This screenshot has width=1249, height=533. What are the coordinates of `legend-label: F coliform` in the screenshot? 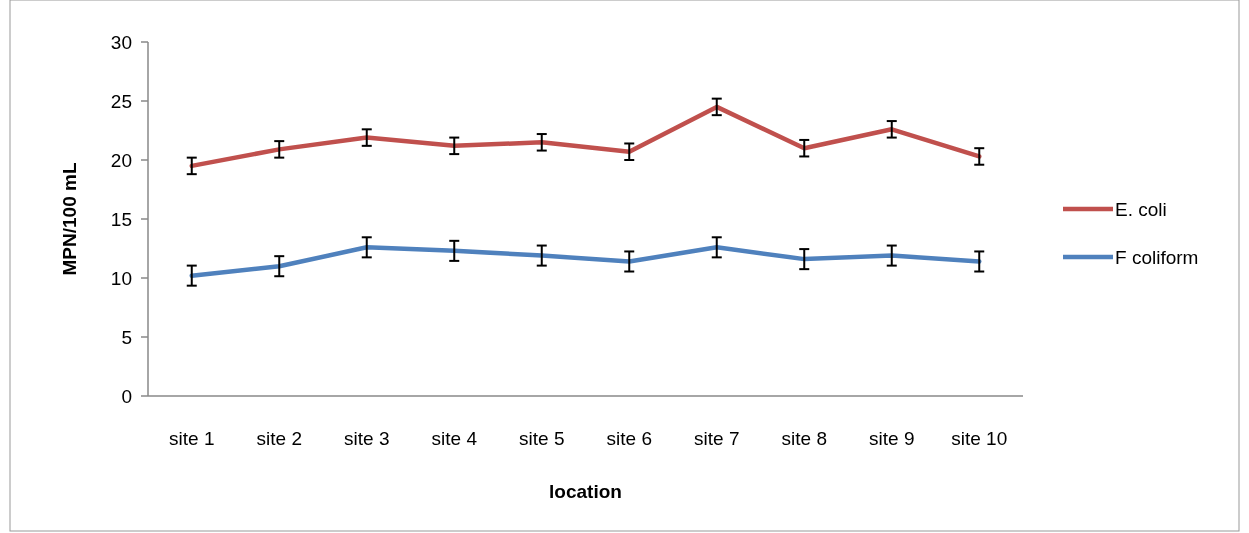 It's located at (1157, 257).